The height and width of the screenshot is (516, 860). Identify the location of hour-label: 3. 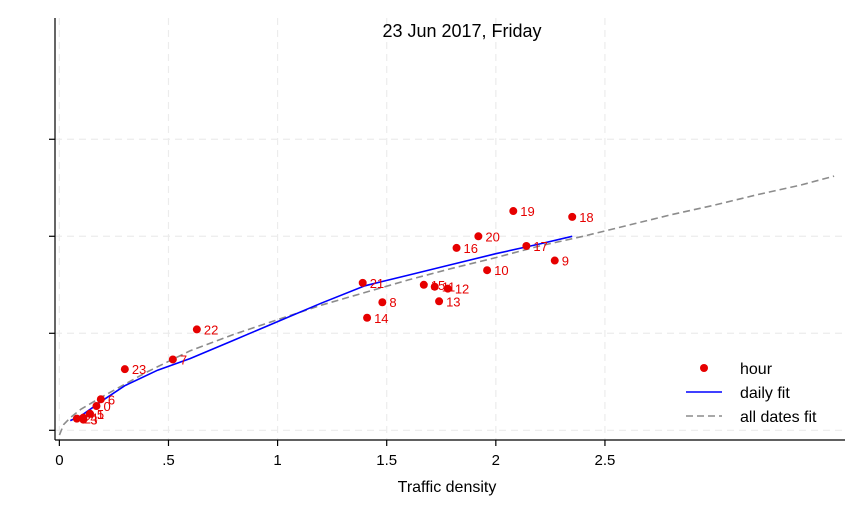
(93, 420).